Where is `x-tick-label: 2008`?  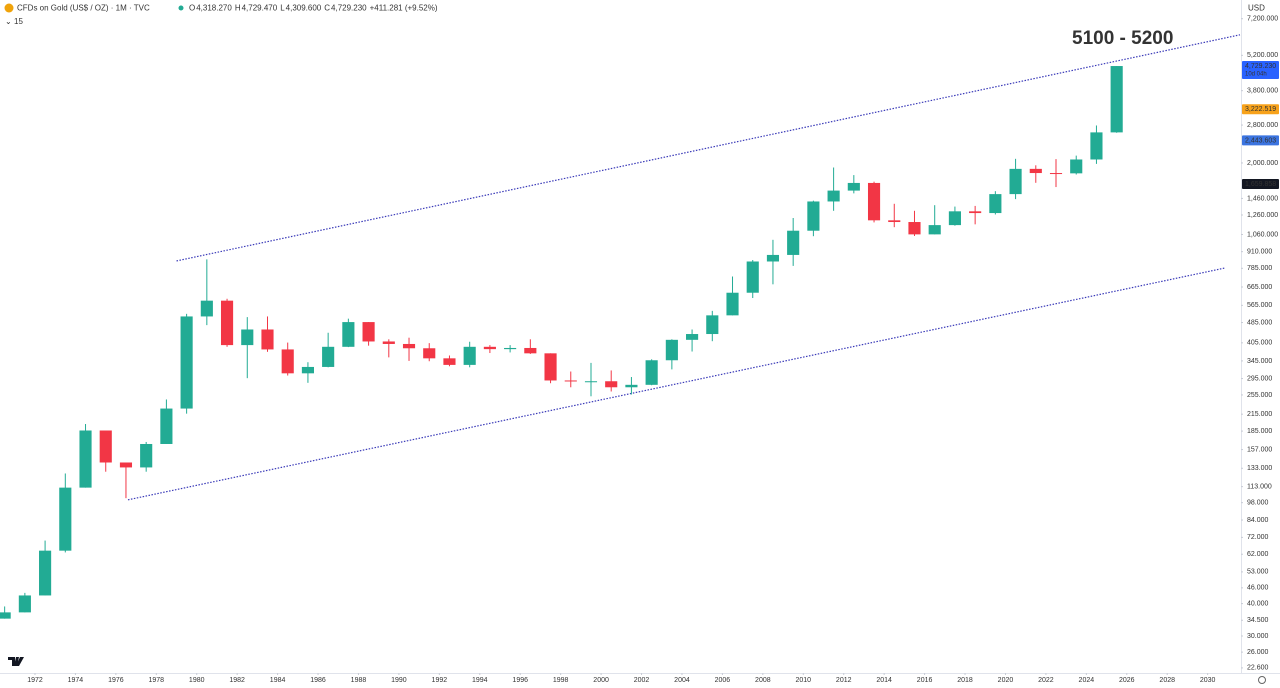 x-tick-label: 2008 is located at coordinates (763, 680).